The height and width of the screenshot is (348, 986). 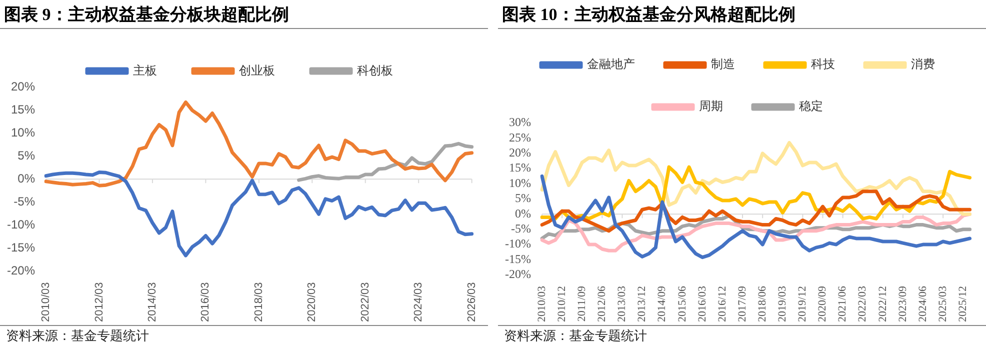 I want to click on x-tick-label: 2024/06, so click(x=922, y=303).